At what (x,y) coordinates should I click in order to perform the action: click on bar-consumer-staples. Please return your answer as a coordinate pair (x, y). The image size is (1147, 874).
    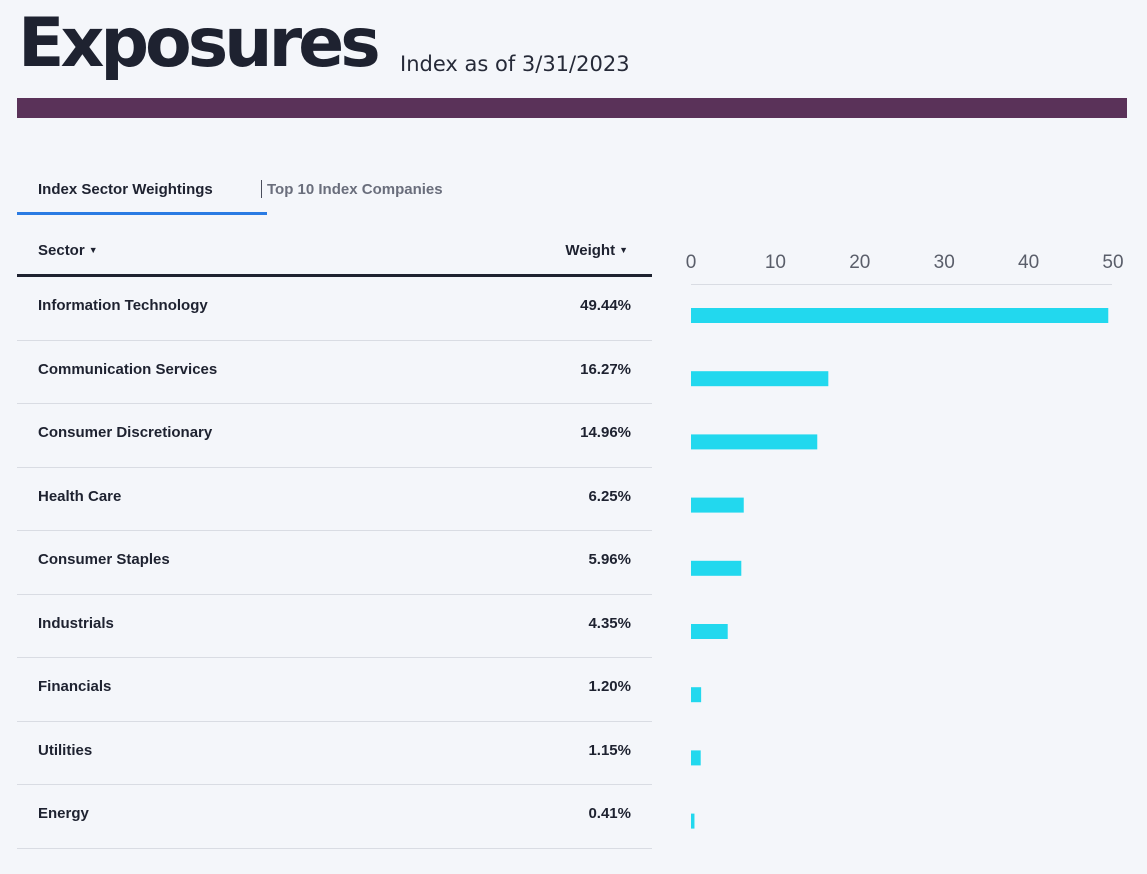
    Looking at the image, I should click on (716, 568).